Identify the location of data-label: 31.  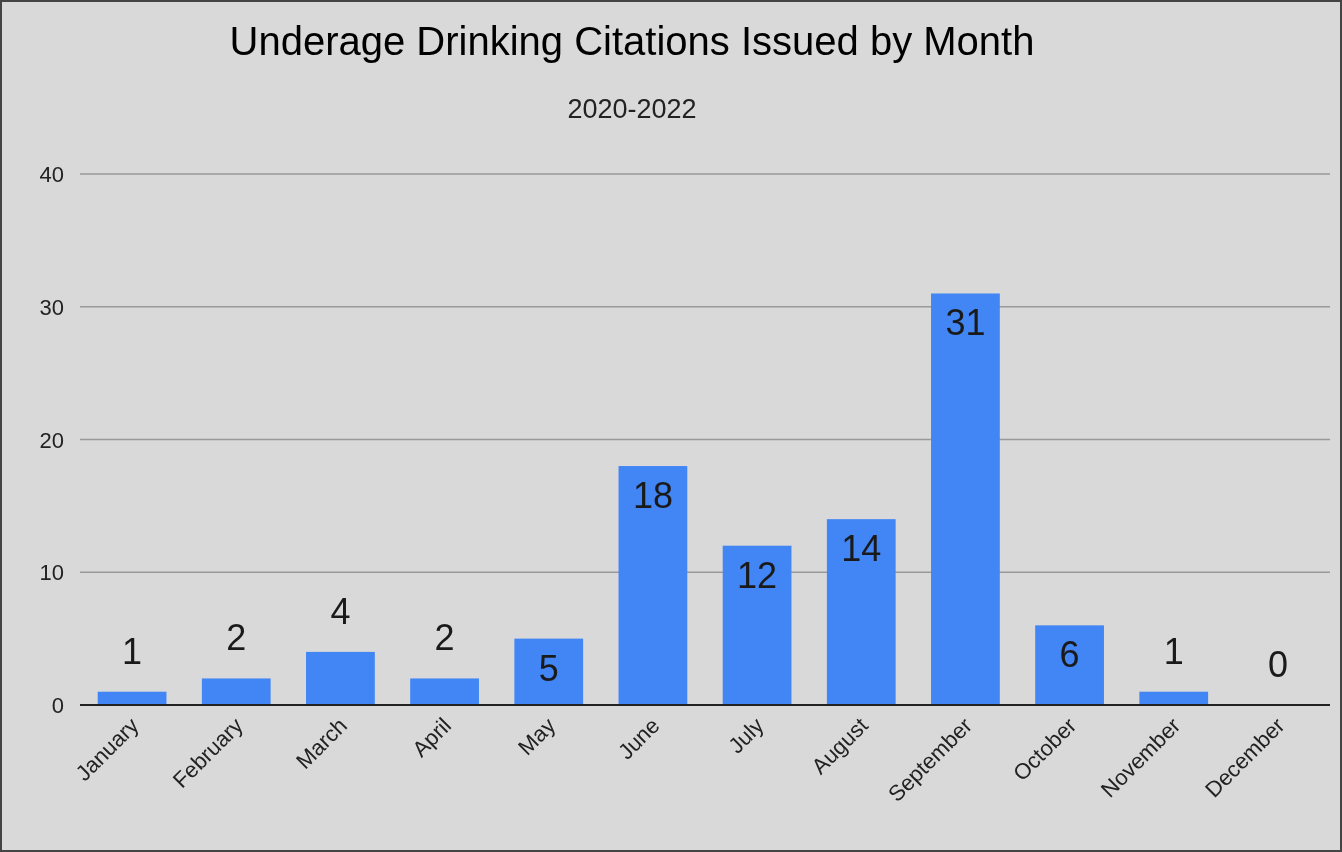
(965, 323).